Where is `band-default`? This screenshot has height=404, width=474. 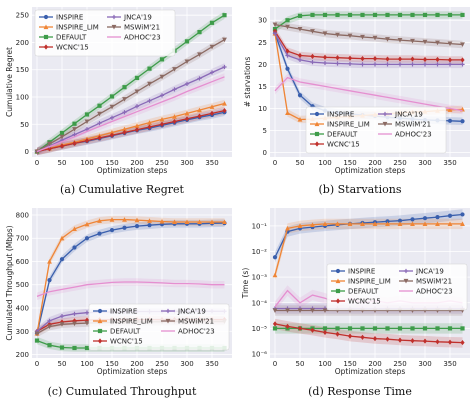 band-default is located at coordinates (369, 22).